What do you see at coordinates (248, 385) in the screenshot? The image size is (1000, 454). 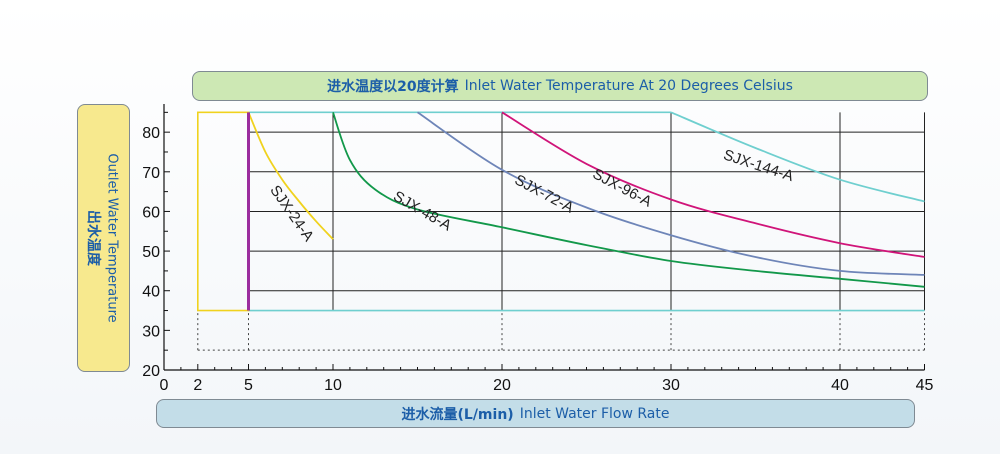 I see `x-tick-label: 5` at bounding box center [248, 385].